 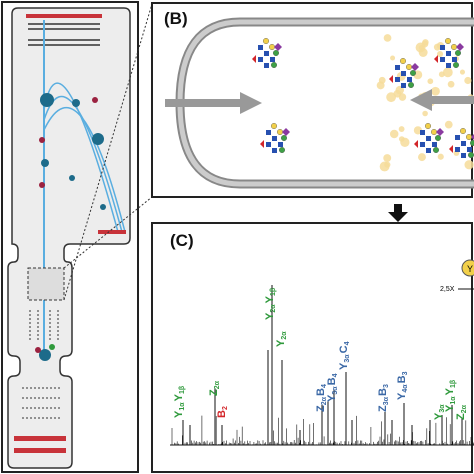 What do you see at coordinates (321, 408) in the screenshot?
I see `ion-letter: Z` at bounding box center [321, 408].